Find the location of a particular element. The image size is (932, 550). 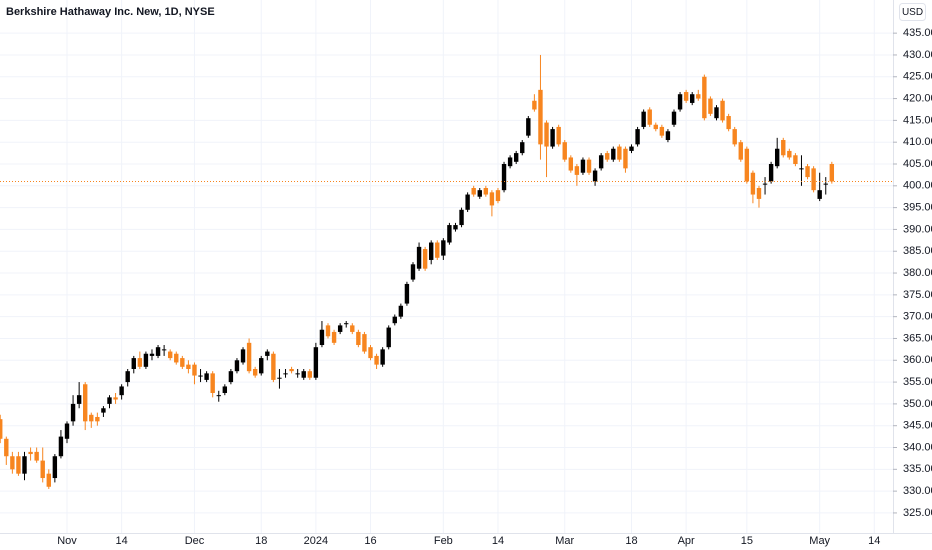

y-tick-label: 345.00 is located at coordinates (917, 426).